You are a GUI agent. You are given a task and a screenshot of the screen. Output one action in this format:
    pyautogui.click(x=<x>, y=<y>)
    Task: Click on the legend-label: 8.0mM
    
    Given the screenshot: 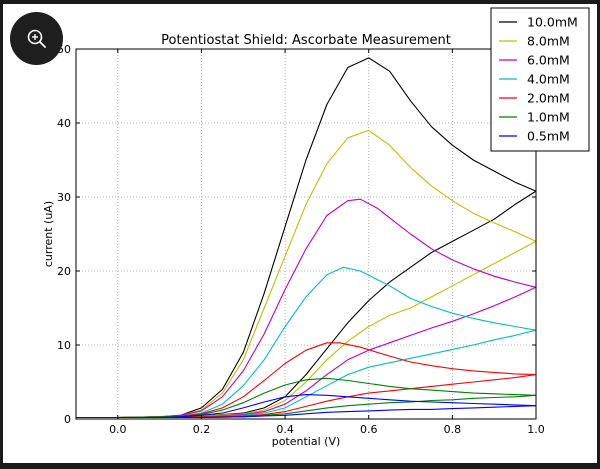 What is the action you would take?
    pyautogui.click(x=548, y=41)
    